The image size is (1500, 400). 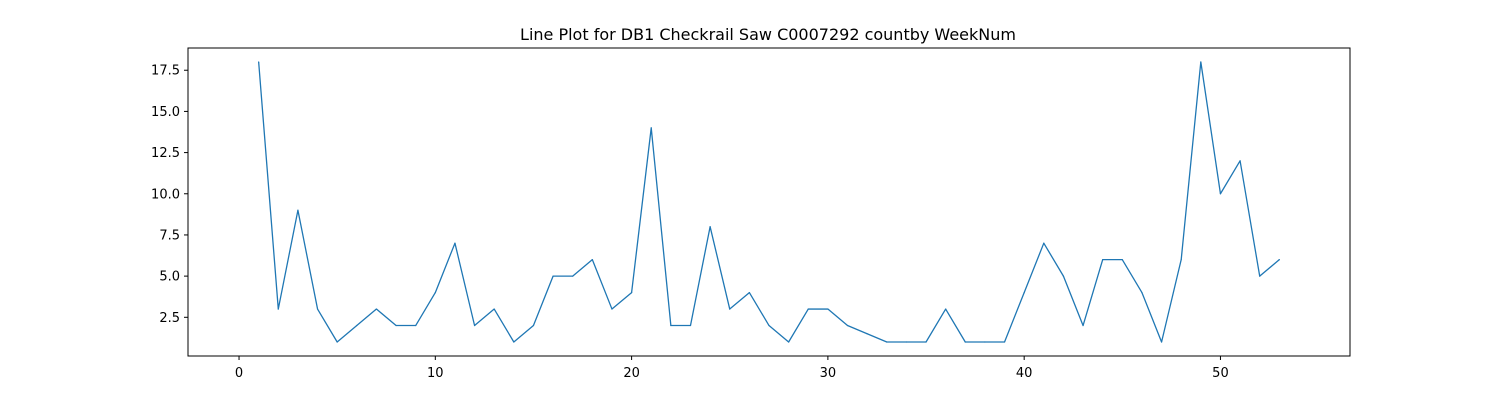 I want to click on x-tick-label: 10, so click(x=435, y=373).